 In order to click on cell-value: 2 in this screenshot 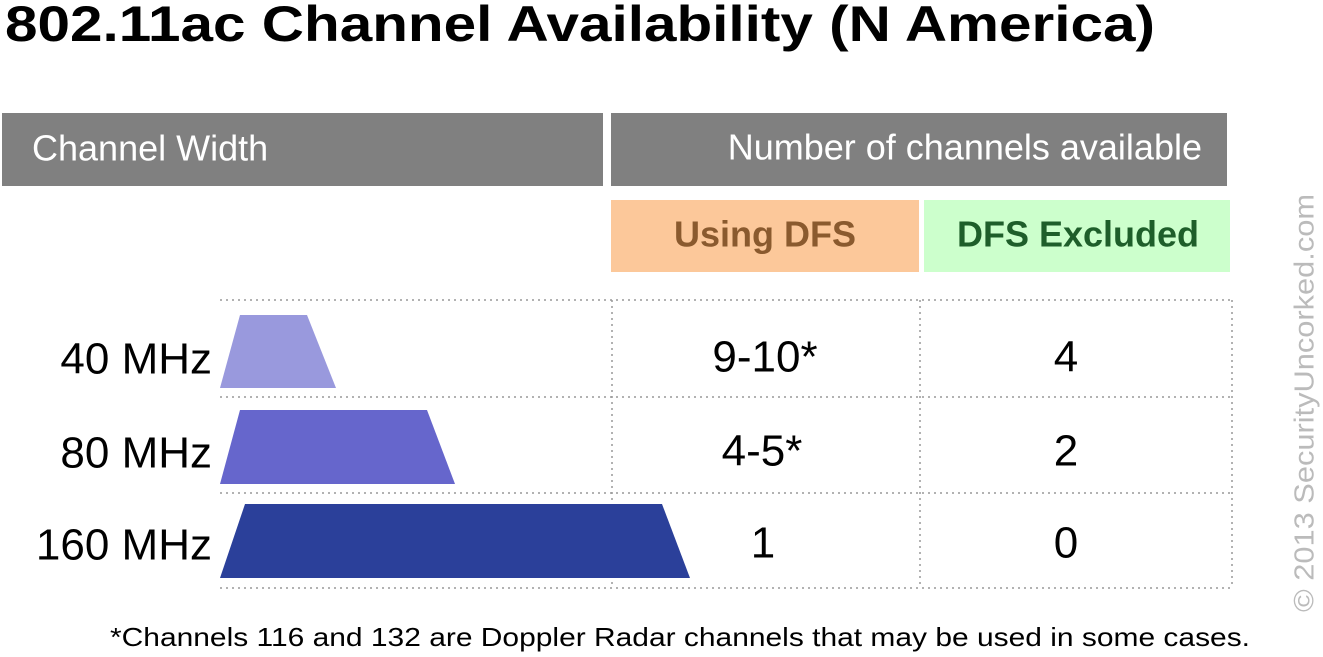, I will do `click(1066, 451)`.